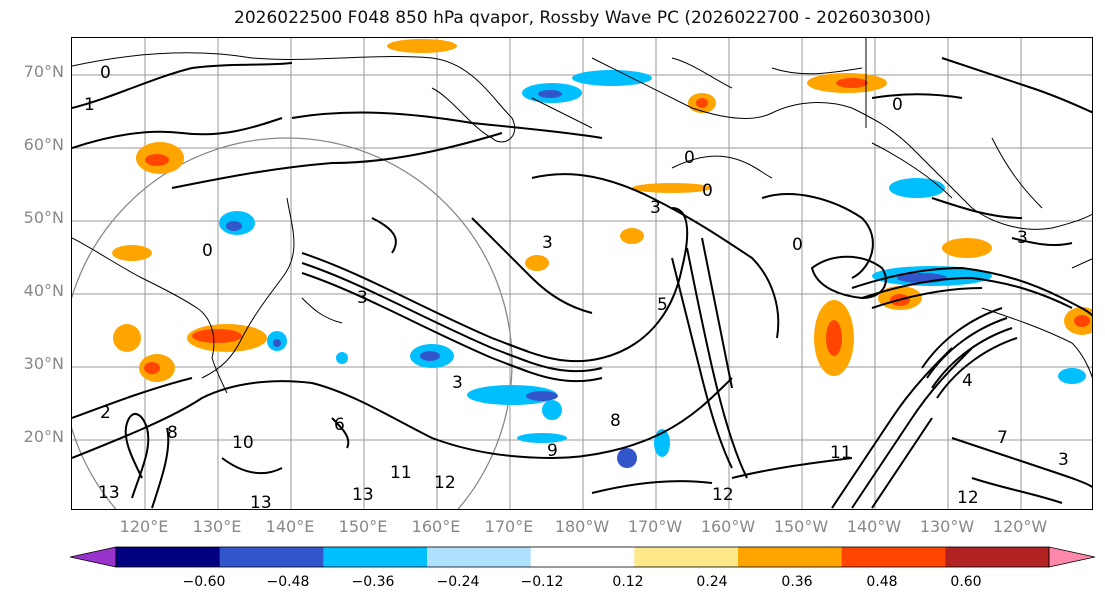 Image resolution: width=1105 pixels, height=604 pixels. Describe the element at coordinates (243, 443) in the screenshot. I see `contour-label: 10` at that location.